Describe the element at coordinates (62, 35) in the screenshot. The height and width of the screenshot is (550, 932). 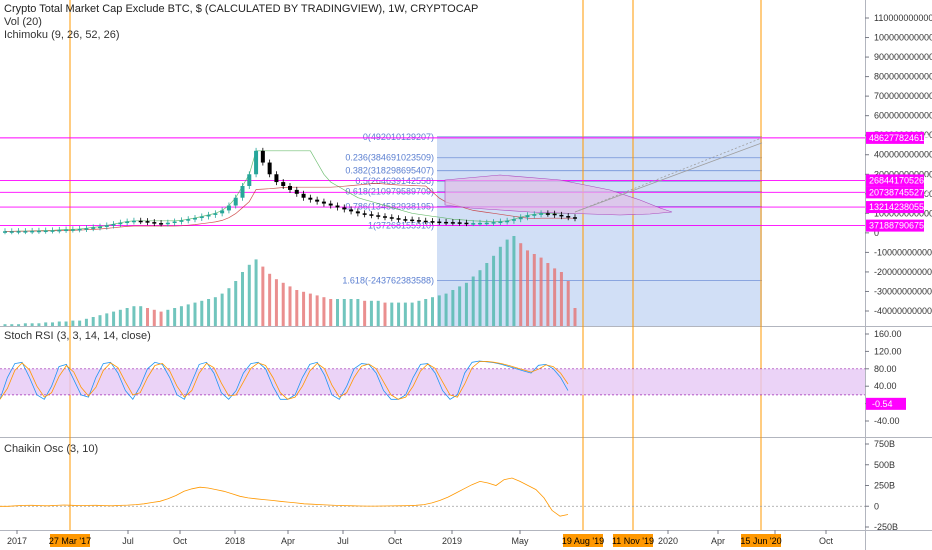
I see `ichimoku-indicator-label: Ichimoku (9, 26, 52, 26)` at that location.